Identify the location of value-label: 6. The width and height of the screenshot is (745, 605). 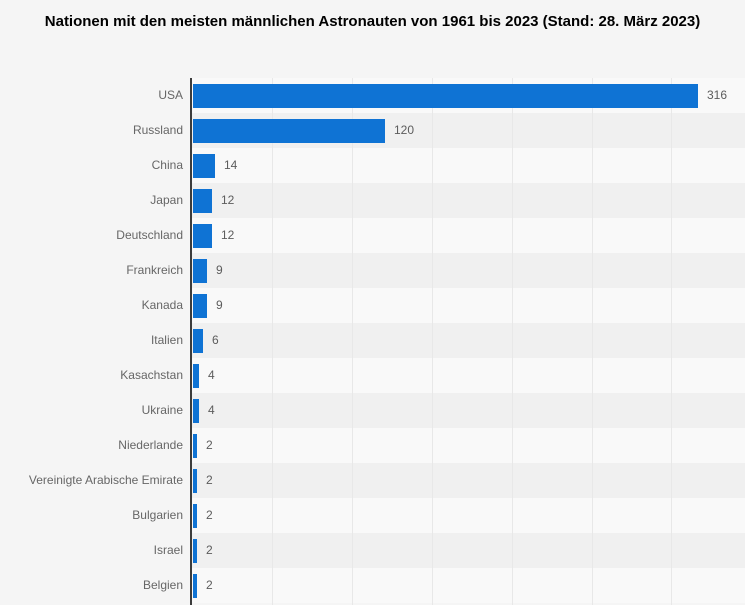
(215, 340).